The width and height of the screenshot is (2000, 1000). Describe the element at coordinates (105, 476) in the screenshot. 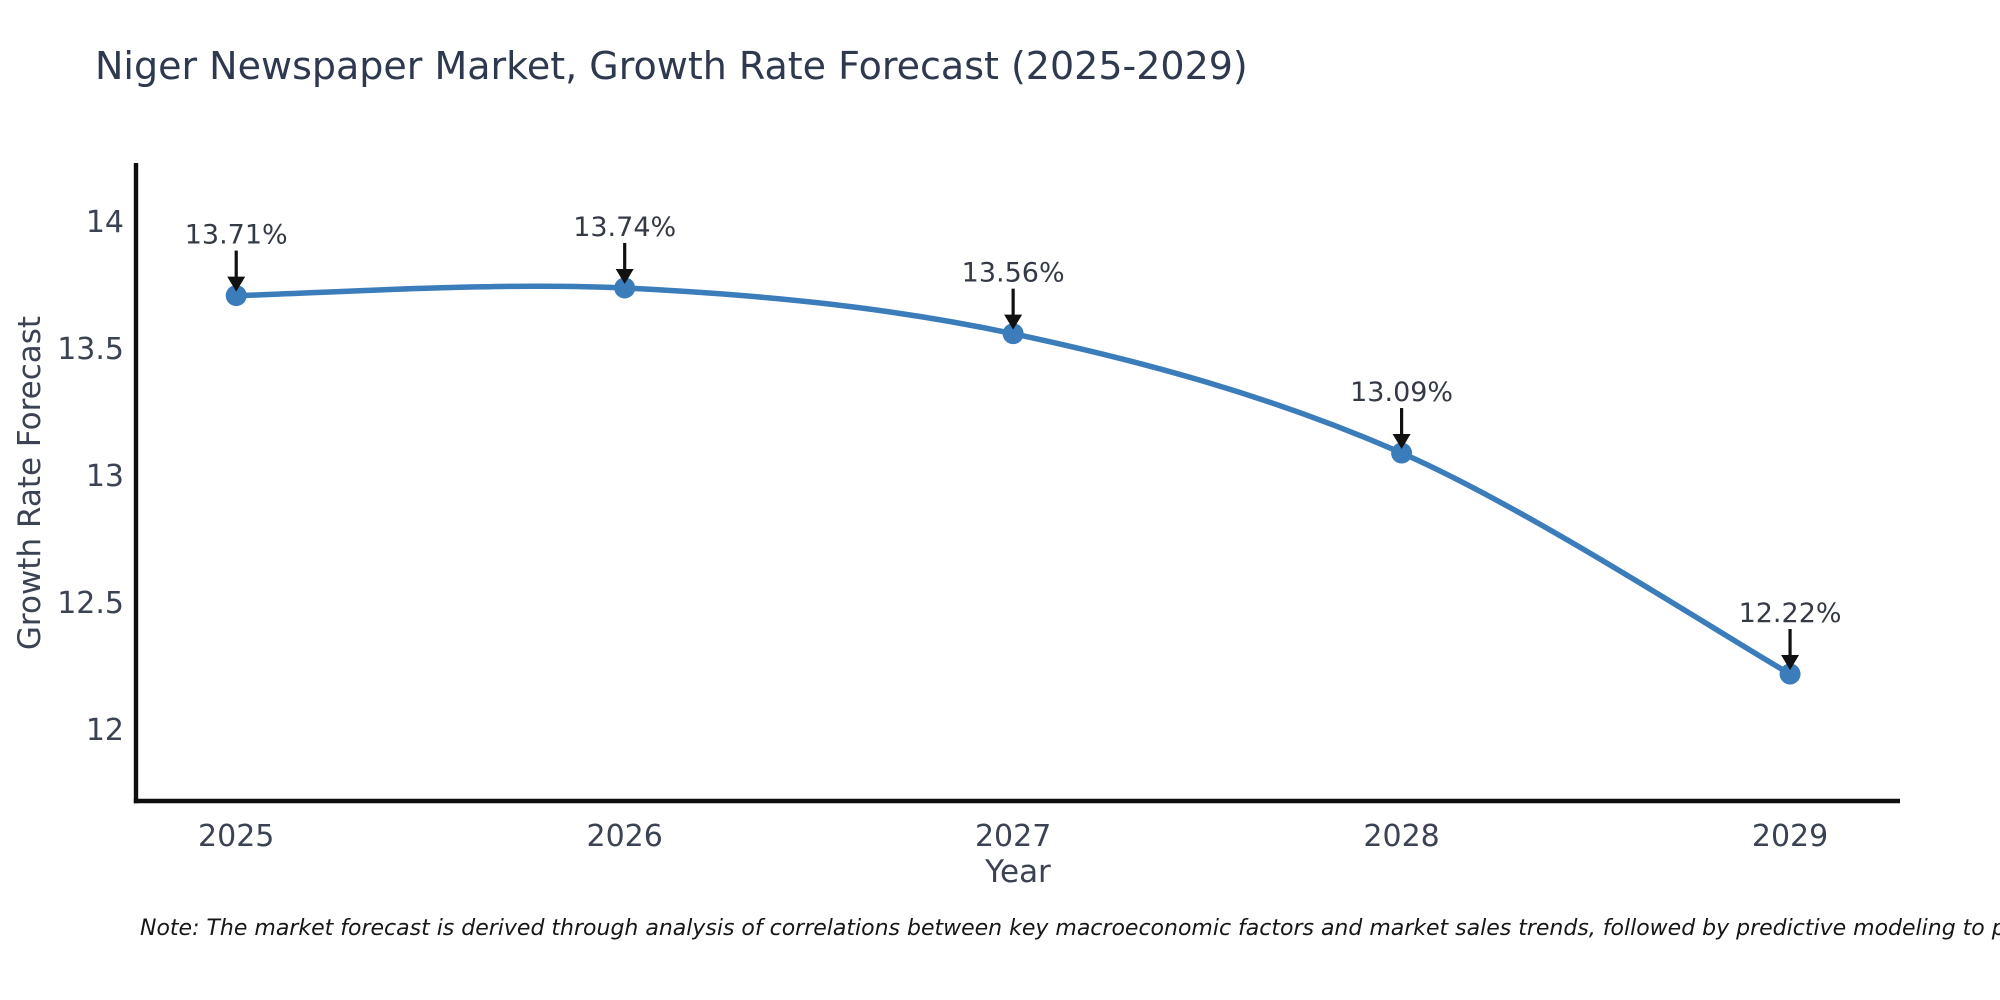

I see `y-tick-label: 13` at that location.